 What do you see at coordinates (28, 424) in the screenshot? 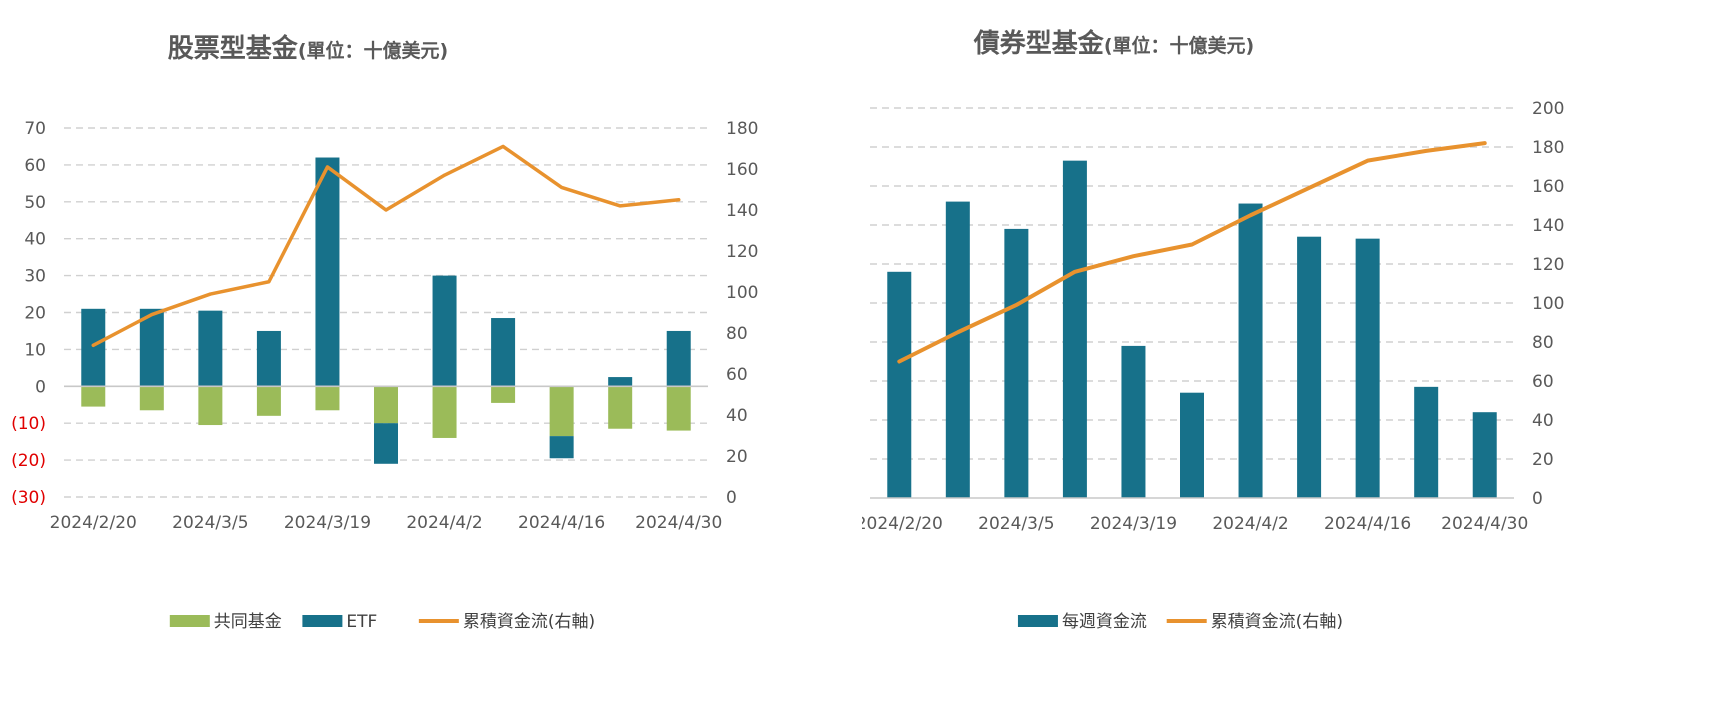
I see `equity-y-tick-label: (10)` at bounding box center [28, 424].